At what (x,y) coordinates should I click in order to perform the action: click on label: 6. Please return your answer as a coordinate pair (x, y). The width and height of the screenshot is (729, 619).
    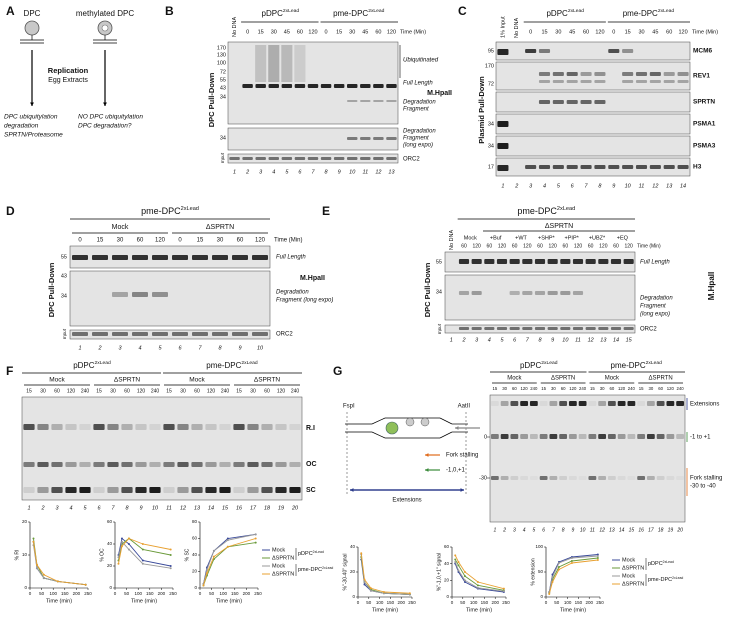
    Looking at the image, I should click on (99, 508).